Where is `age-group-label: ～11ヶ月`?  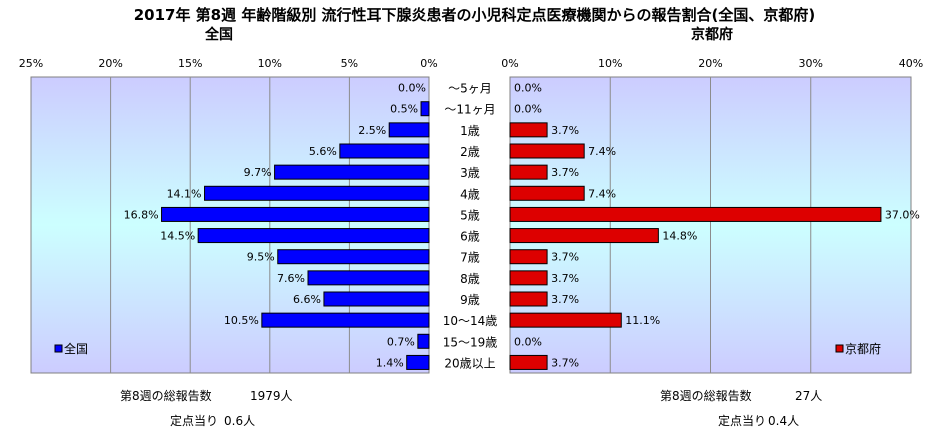
age-group-label: ～11ヶ月 is located at coordinates (469, 110).